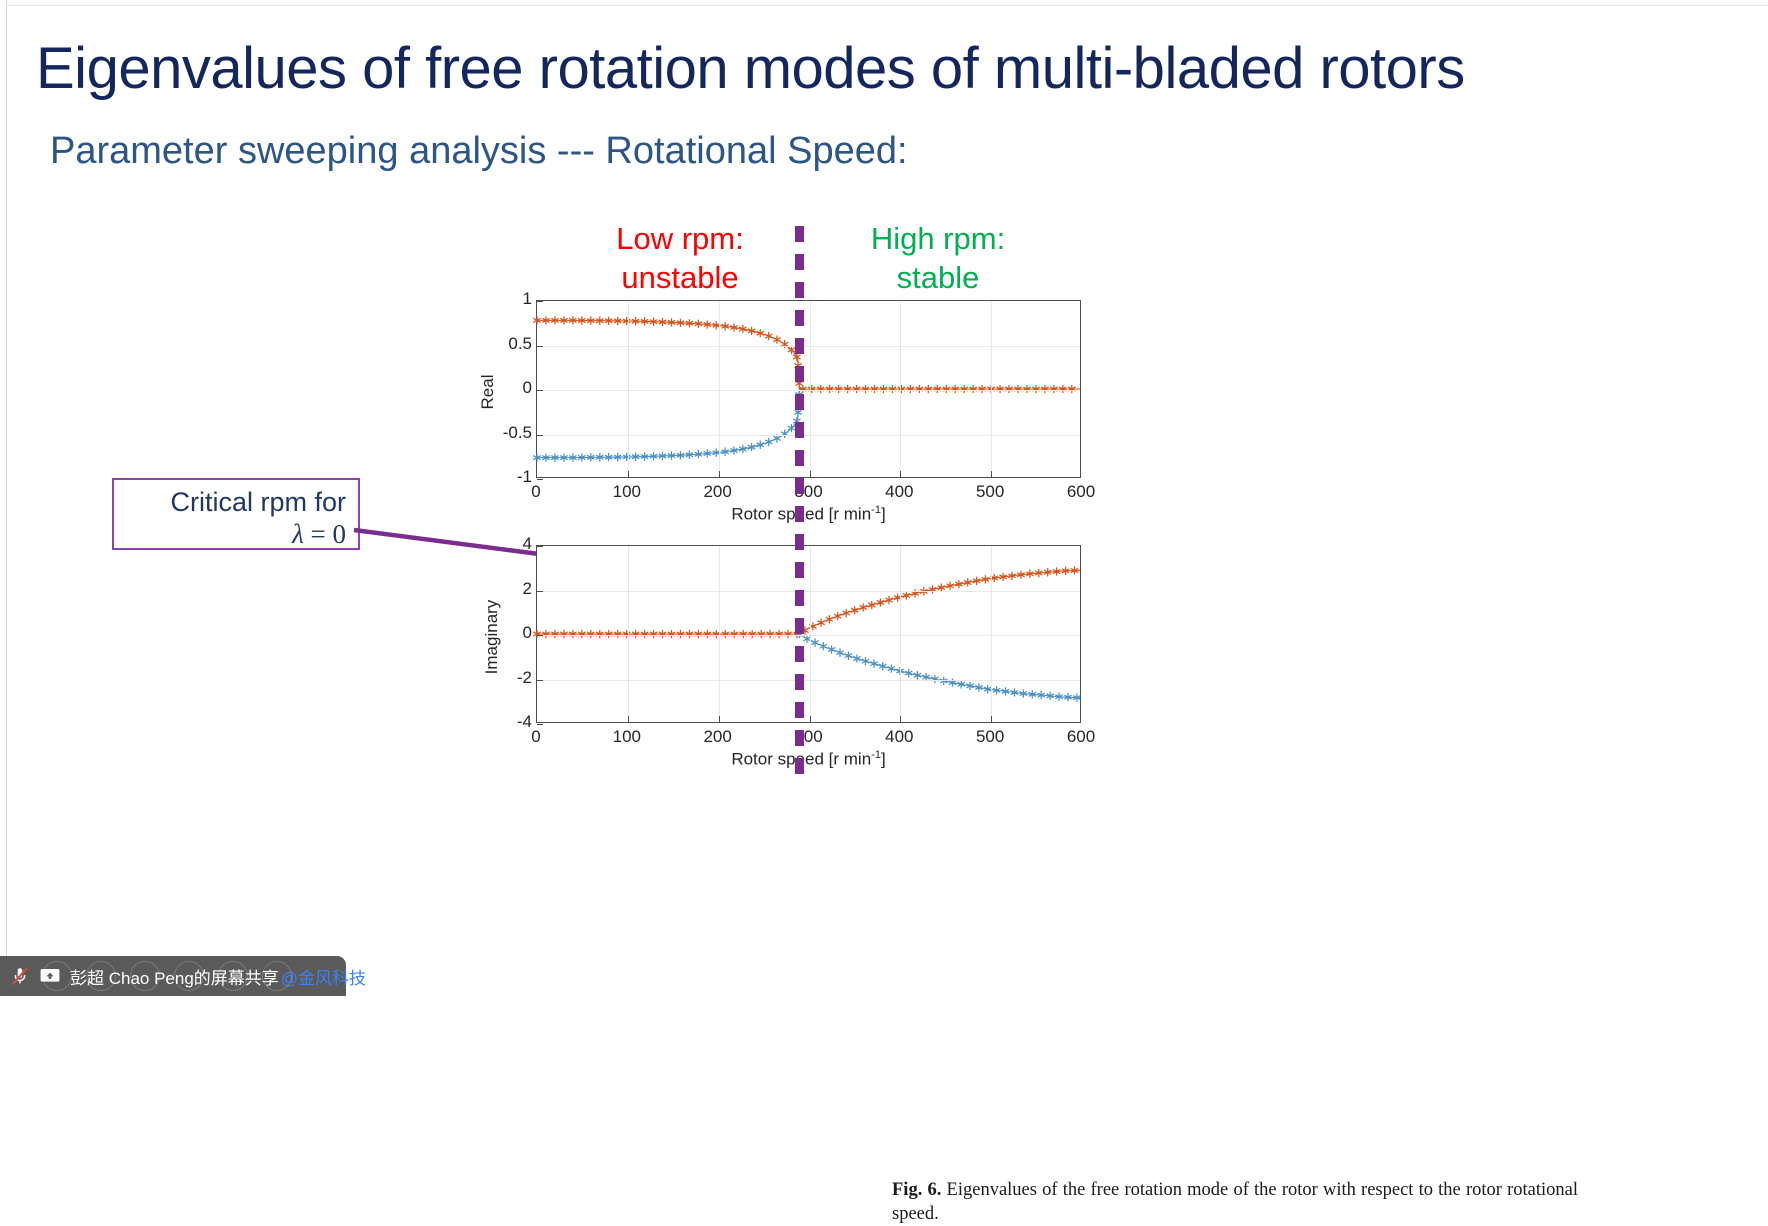 This screenshot has width=1768, height=1226. I want to click on share-handle-text: @金风科技, so click(323, 978).